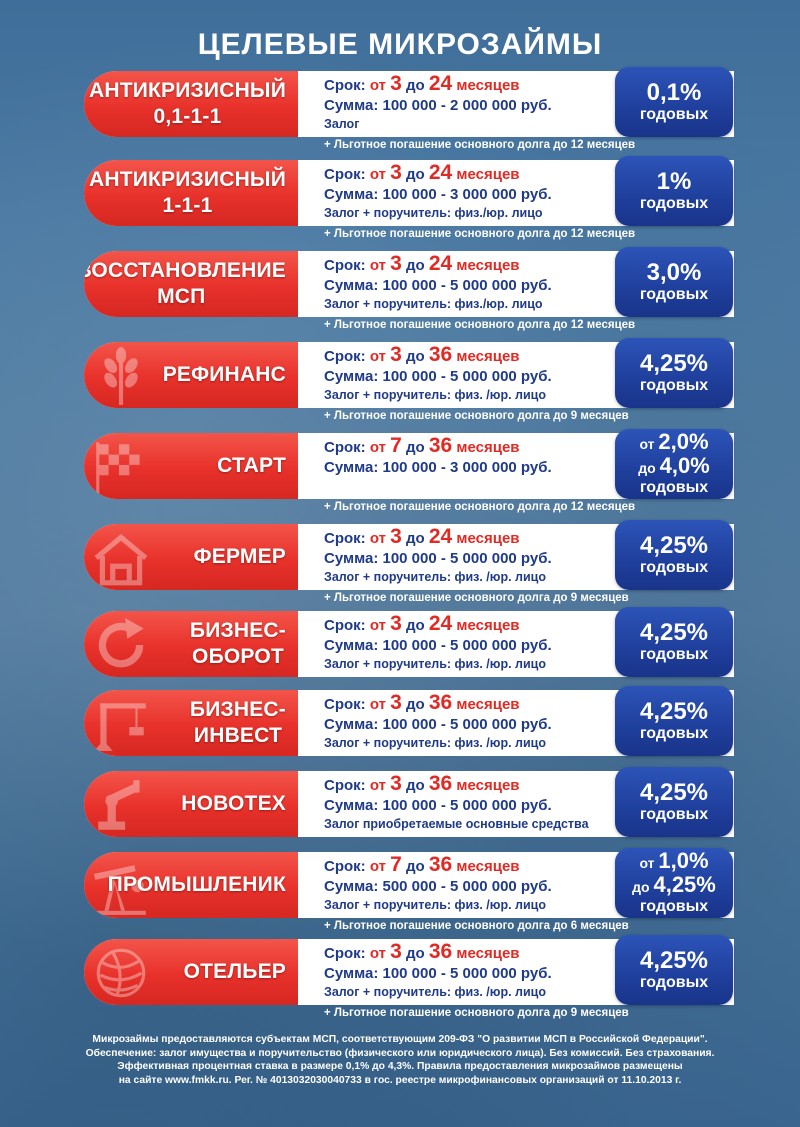  Describe the element at coordinates (203, 885) in the screenshot. I see `program-name: ПРОМЫШЛЕНИК` at that location.